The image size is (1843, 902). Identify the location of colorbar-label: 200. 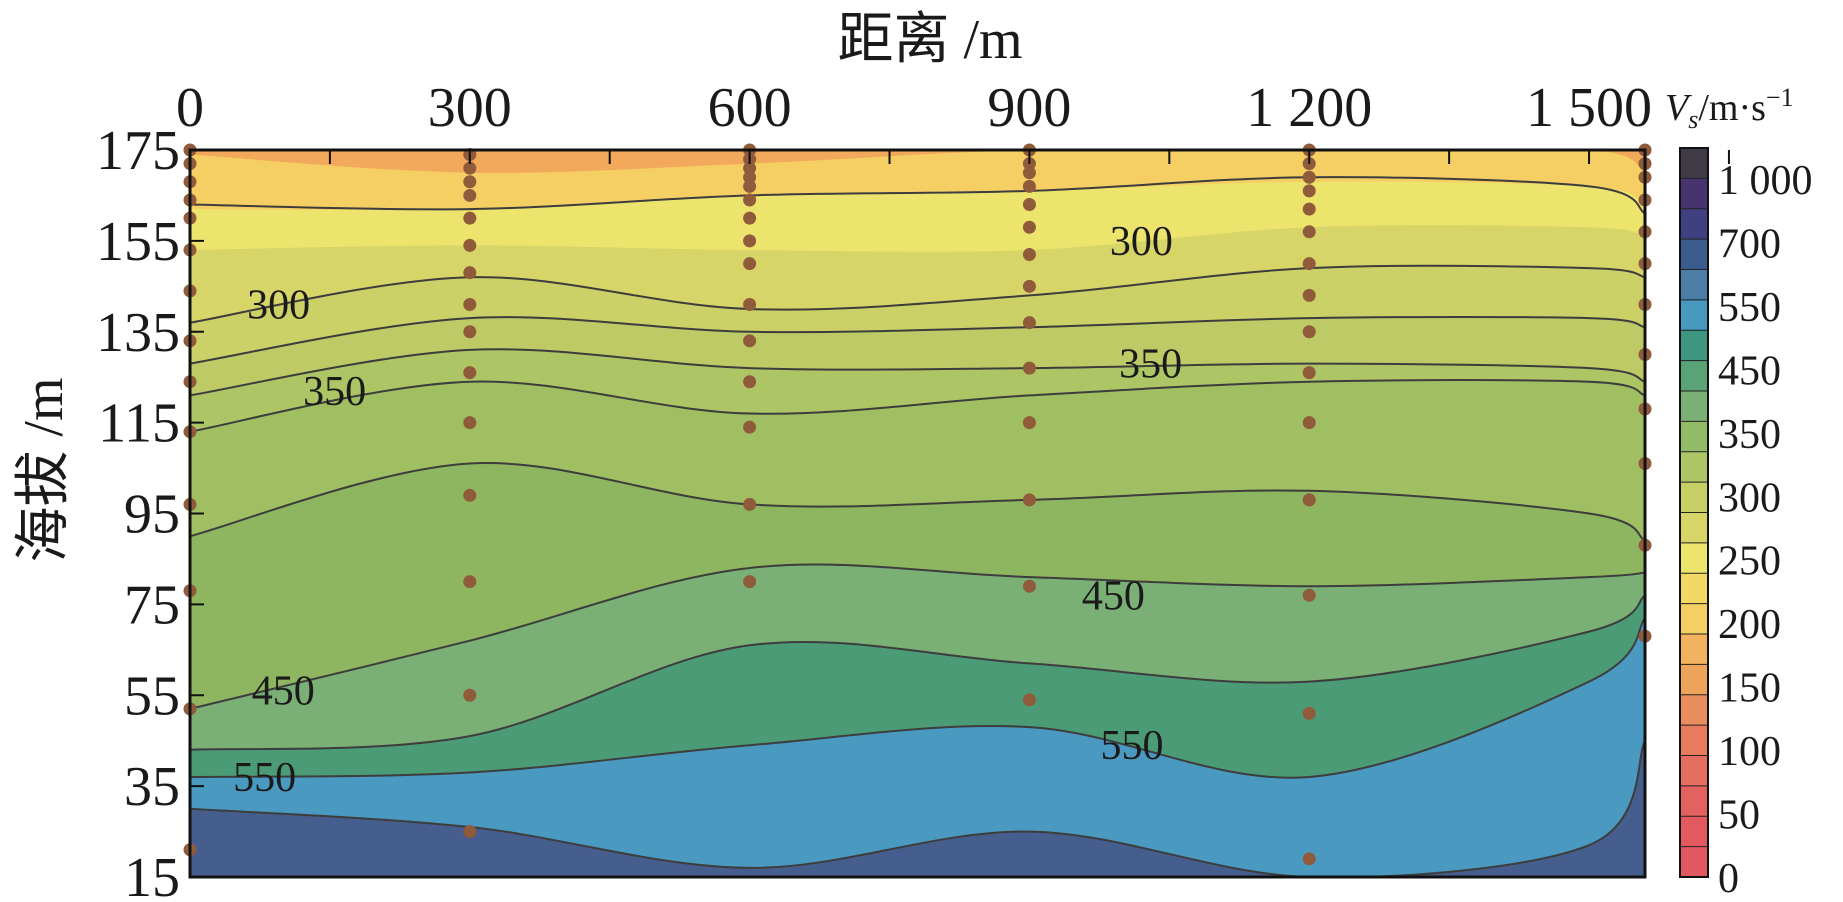
(1749, 625).